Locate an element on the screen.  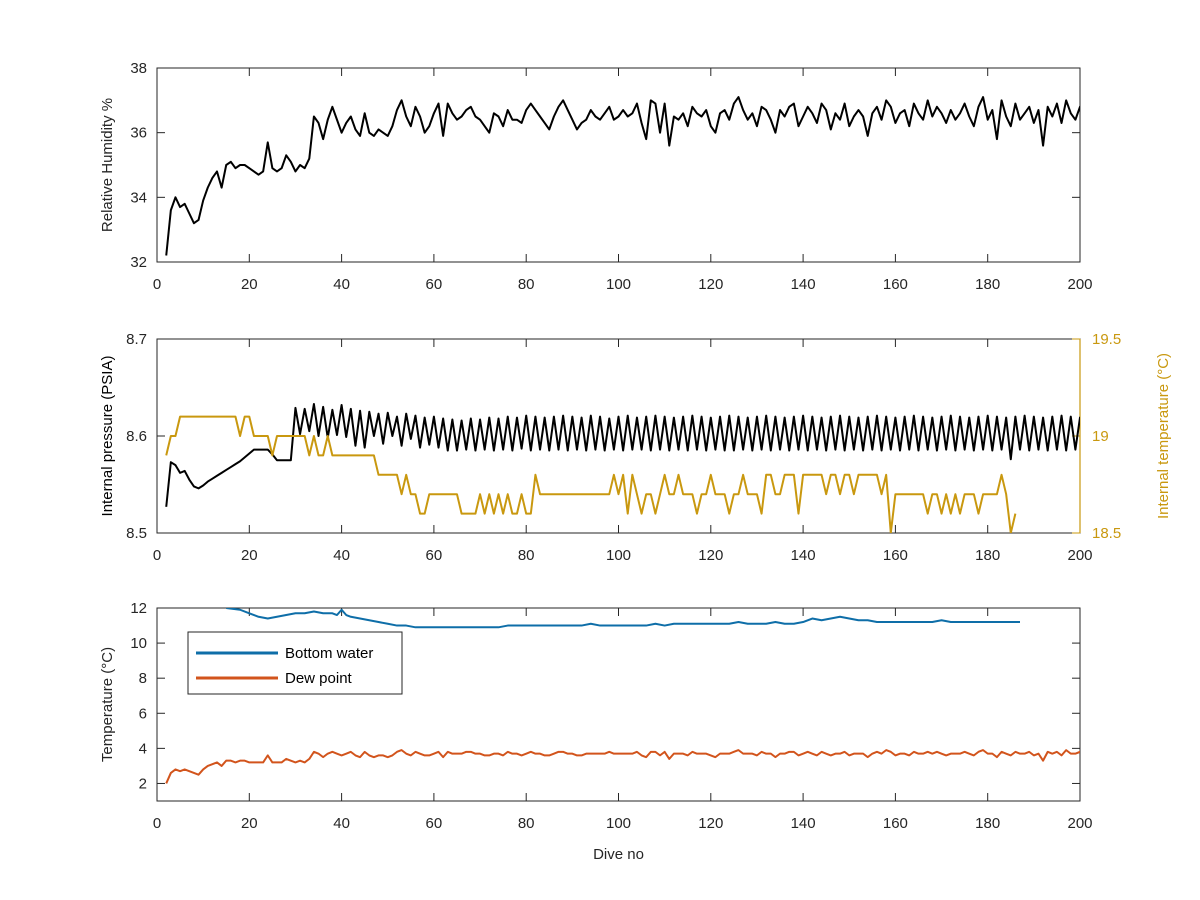
y-tick-label: 32 is located at coordinates (138, 262).